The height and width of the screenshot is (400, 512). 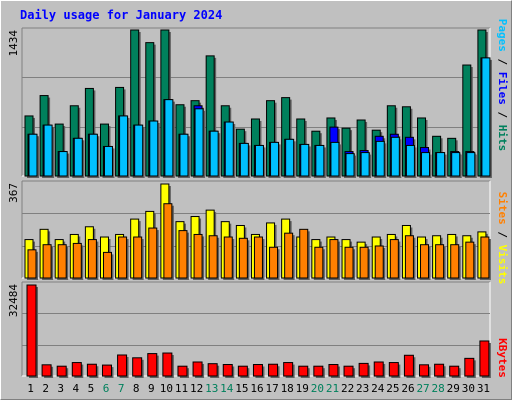 I want to click on day-label: 13, so click(x=211, y=388).